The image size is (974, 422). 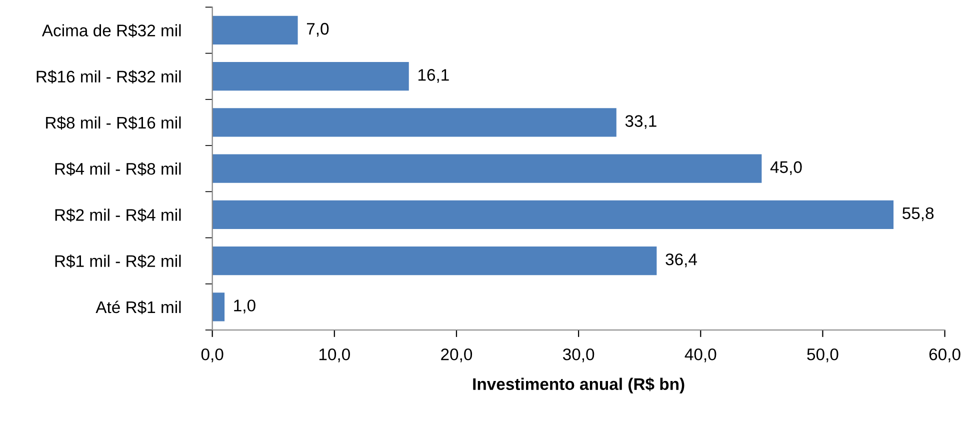 I want to click on x-tick-label: 60,0, so click(x=944, y=355).